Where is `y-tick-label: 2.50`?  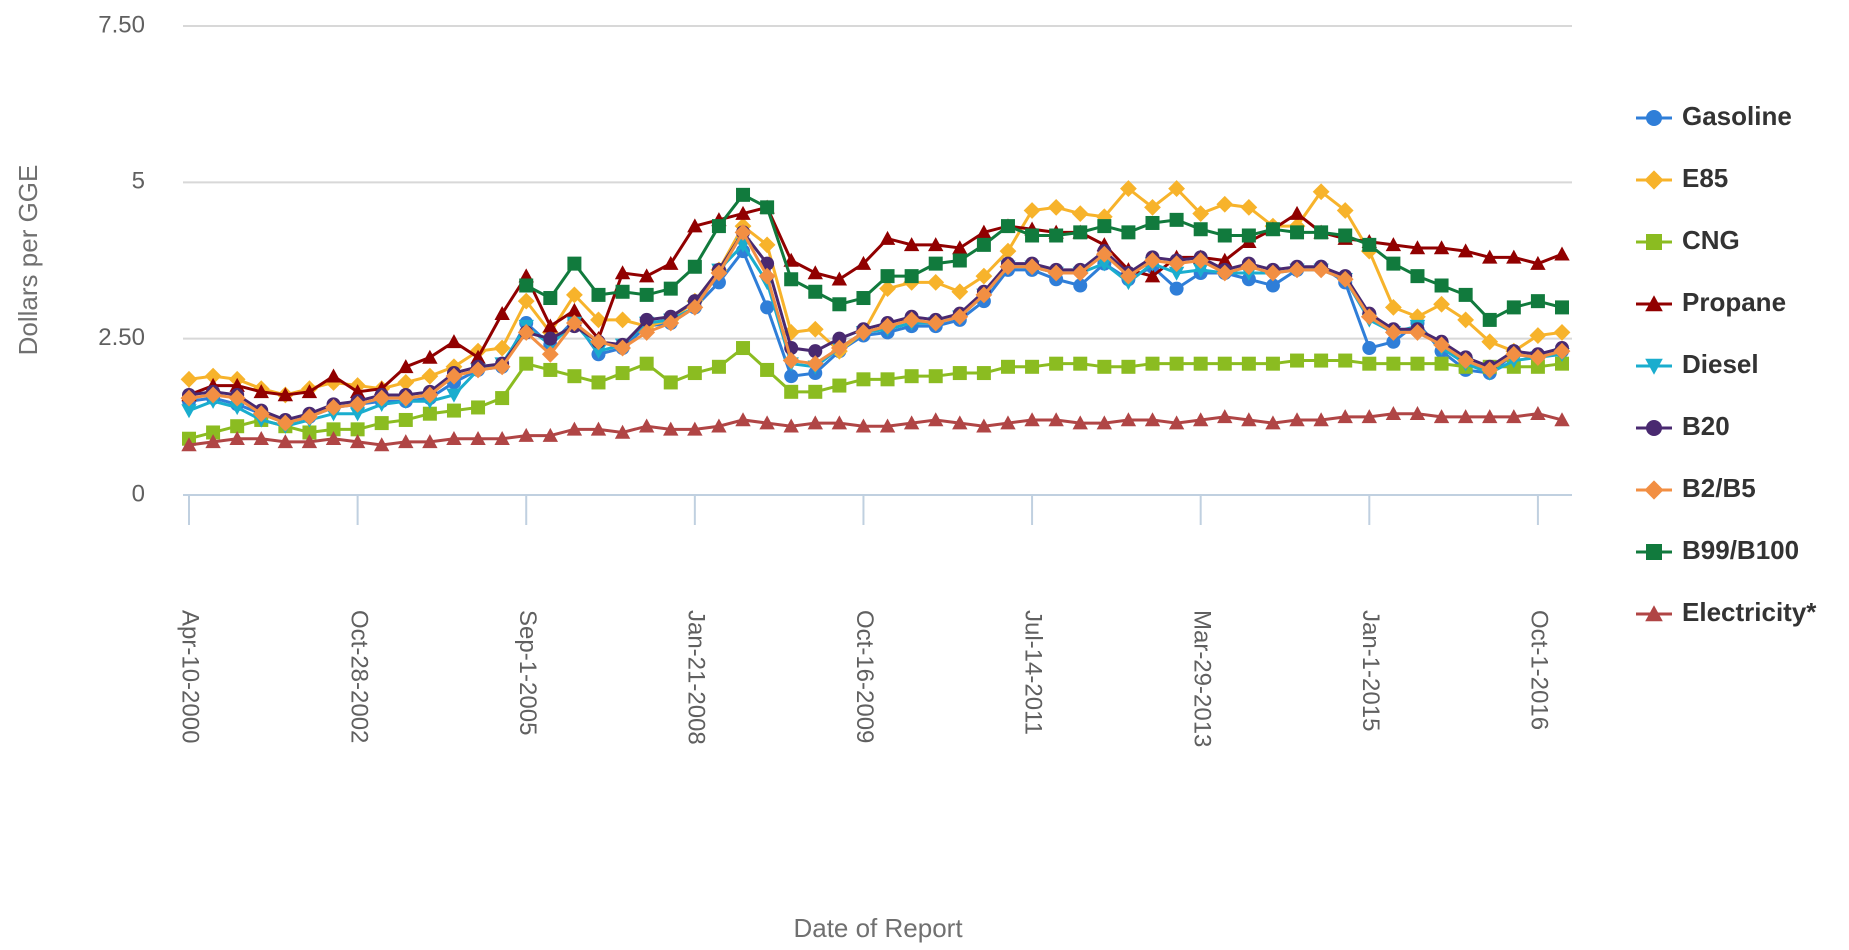 y-tick-label: 2.50 is located at coordinates (121, 337).